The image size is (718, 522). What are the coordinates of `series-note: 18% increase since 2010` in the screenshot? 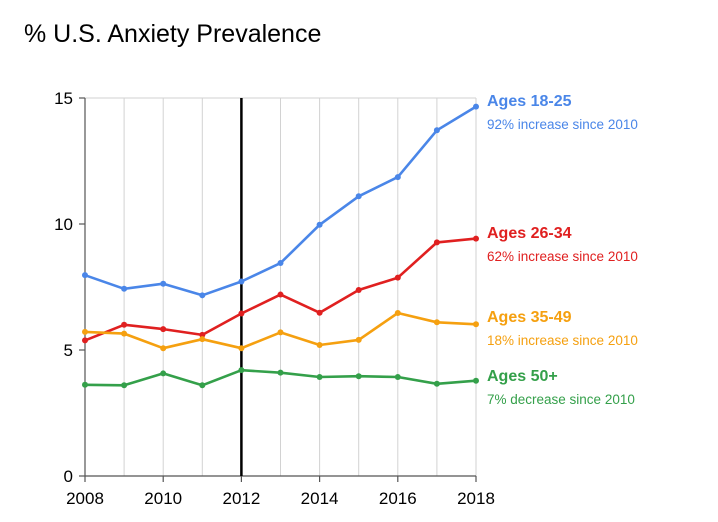 It's located at (562, 340).